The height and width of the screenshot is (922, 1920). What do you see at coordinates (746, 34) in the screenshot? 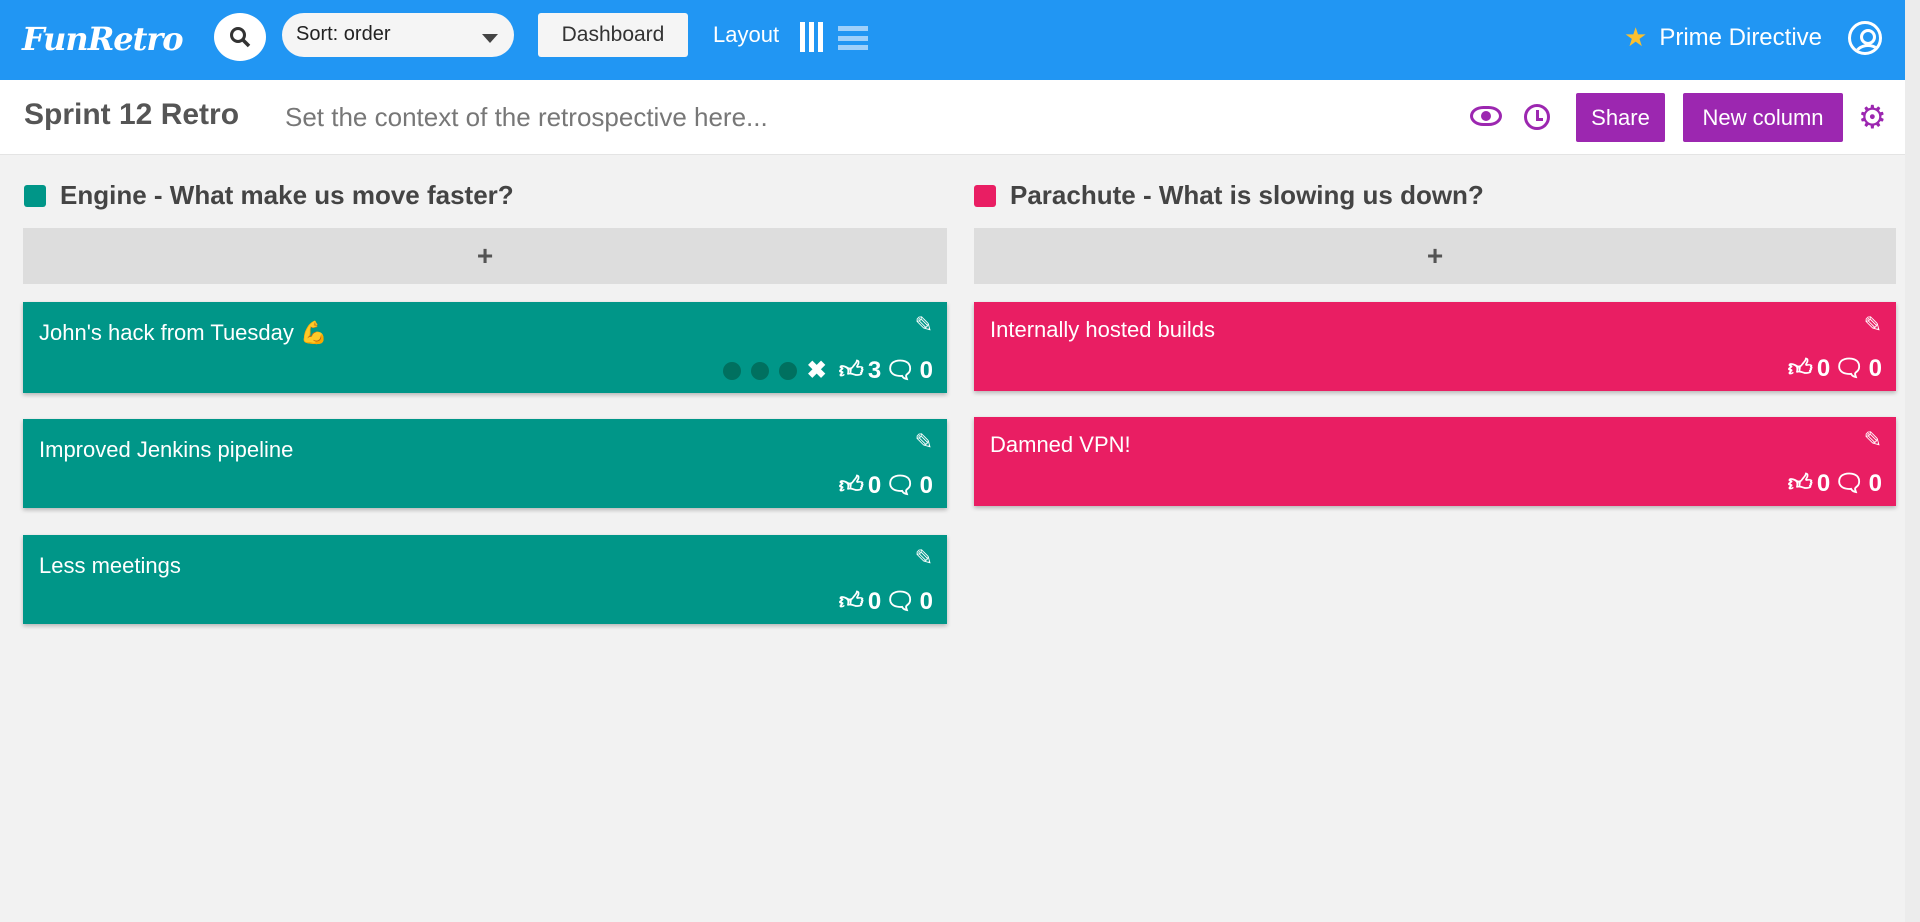
I see `layout-label: Layout` at bounding box center [746, 34].